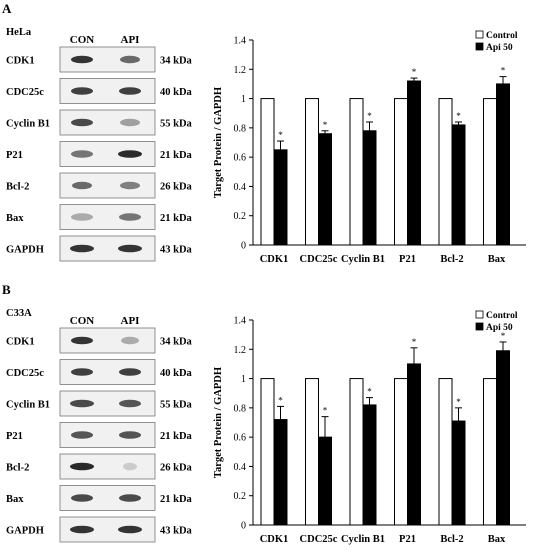 The image size is (536, 550). Describe the element at coordinates (407, 539) in the screenshot. I see `x-tick-label: P21` at that location.